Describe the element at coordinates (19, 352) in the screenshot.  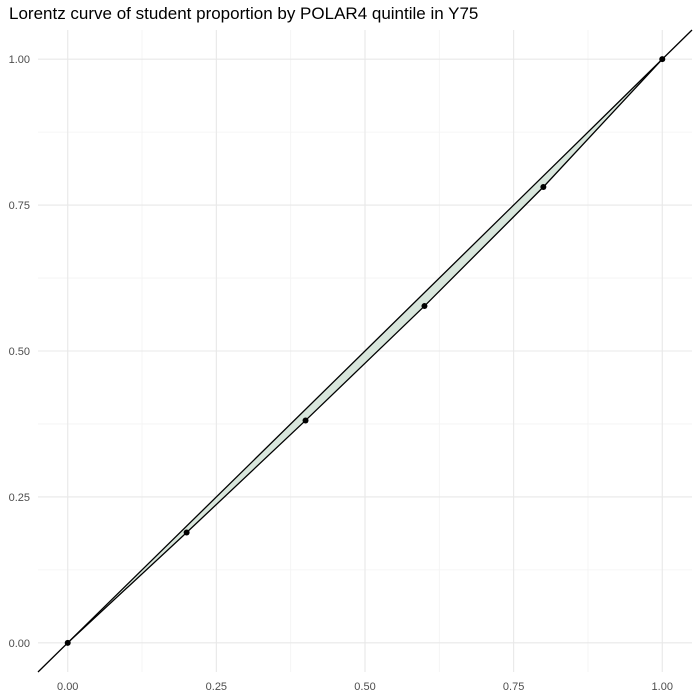
I see `y-tick-label: 0.50` at that location.